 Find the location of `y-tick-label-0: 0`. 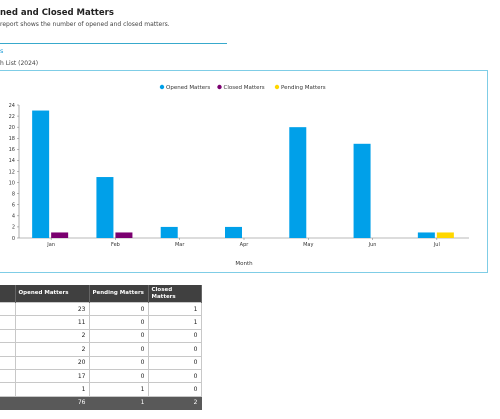

y-tick-label-0: 0 is located at coordinates (13, 239).